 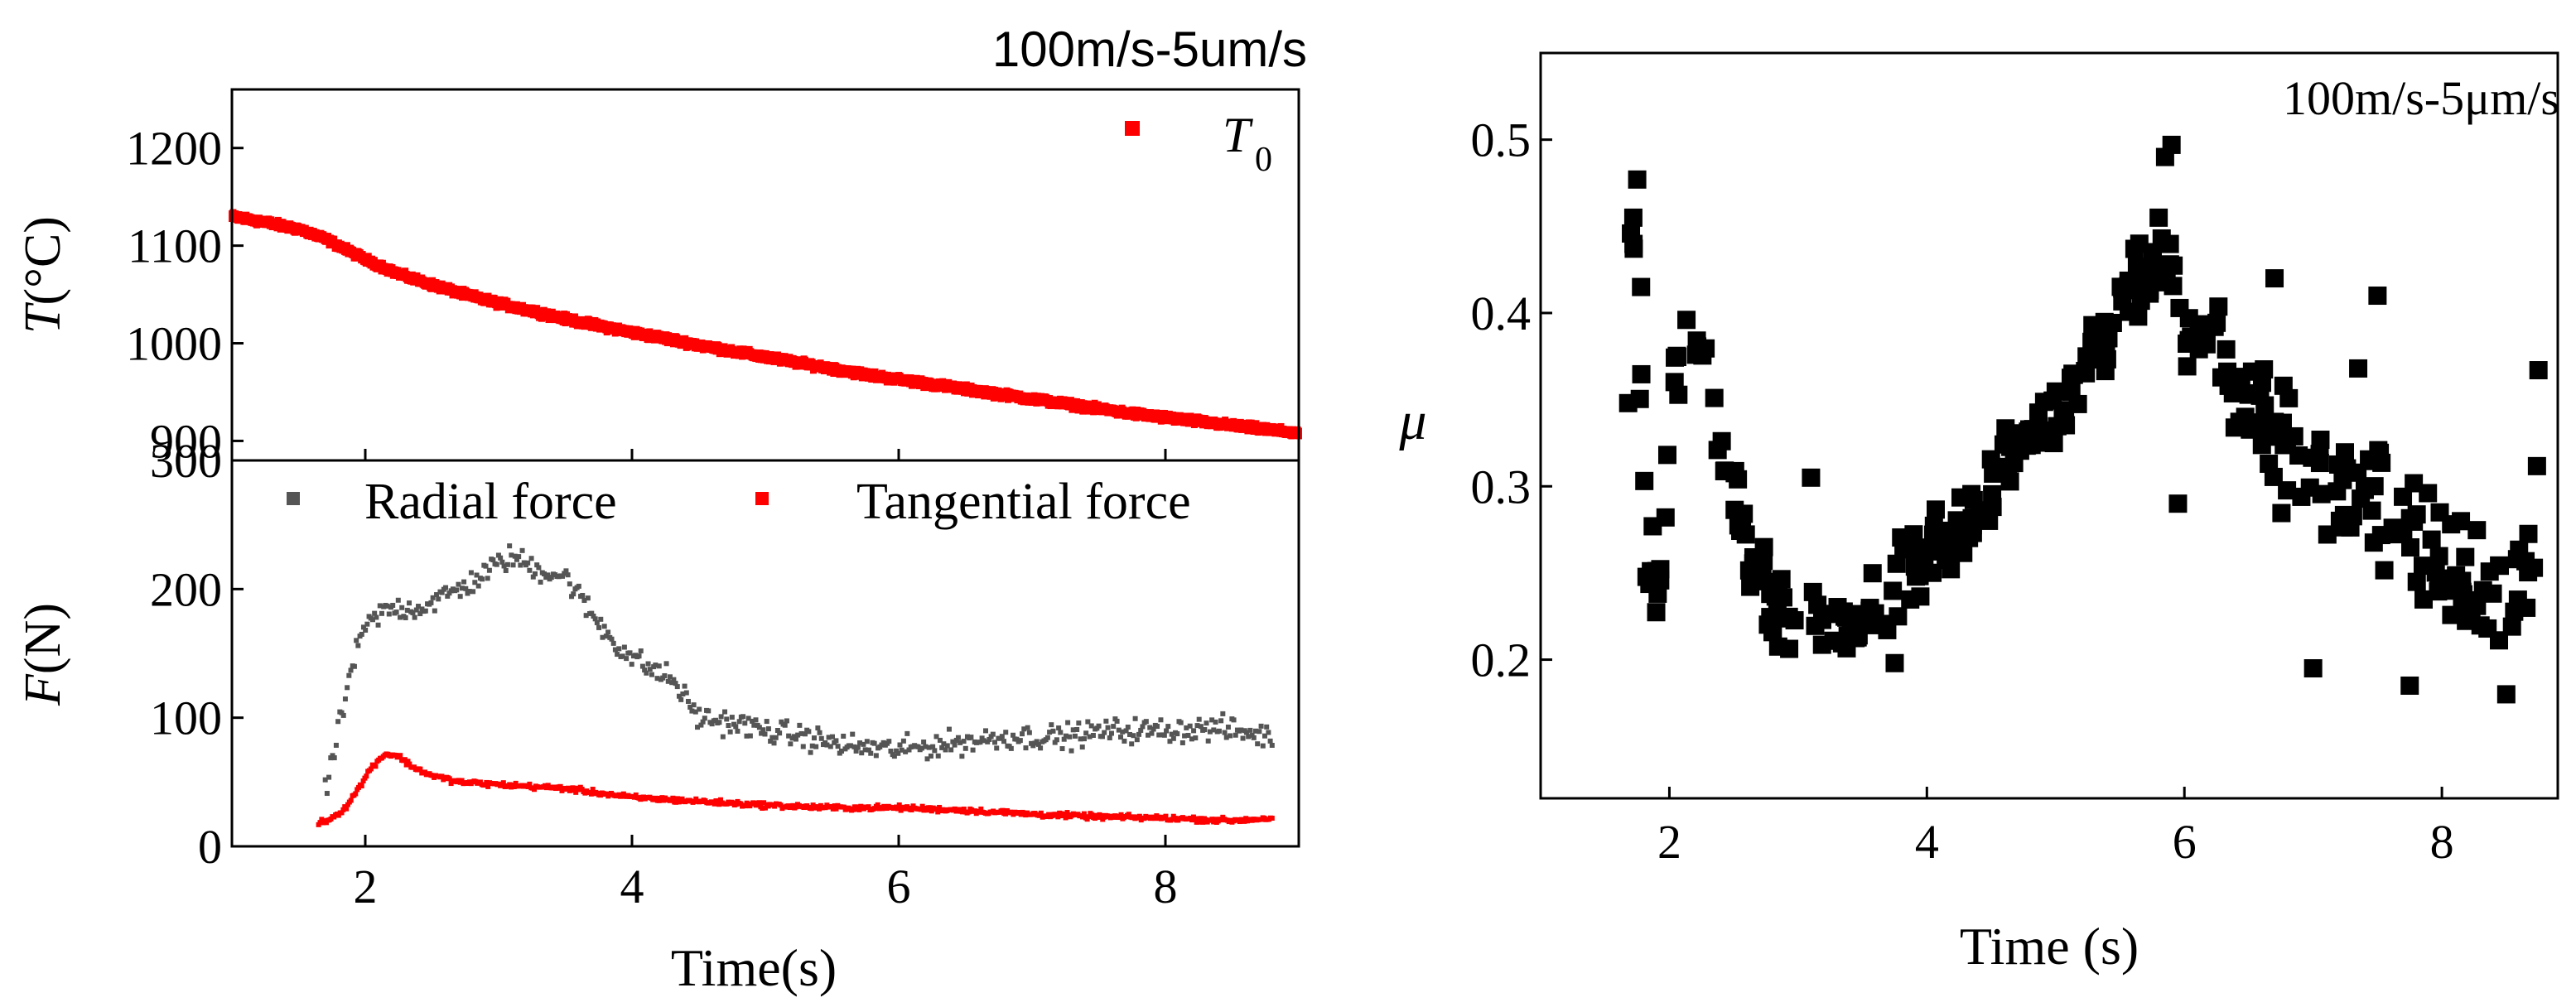 What do you see at coordinates (754, 967) in the screenshot?
I see `force-x-axis-title: Time(s)` at bounding box center [754, 967].